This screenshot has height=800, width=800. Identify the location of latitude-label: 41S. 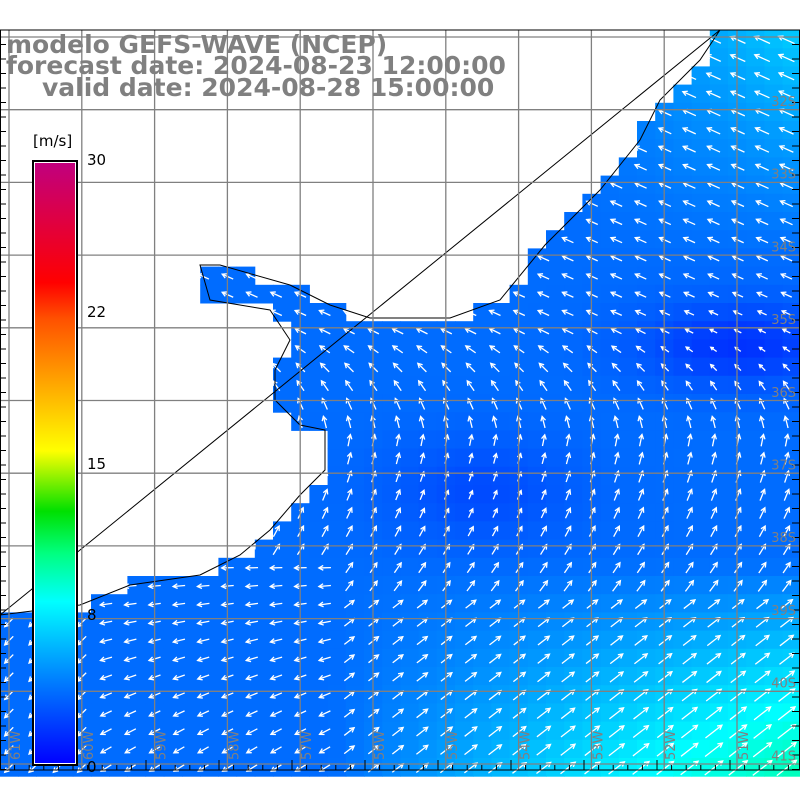
(783, 756).